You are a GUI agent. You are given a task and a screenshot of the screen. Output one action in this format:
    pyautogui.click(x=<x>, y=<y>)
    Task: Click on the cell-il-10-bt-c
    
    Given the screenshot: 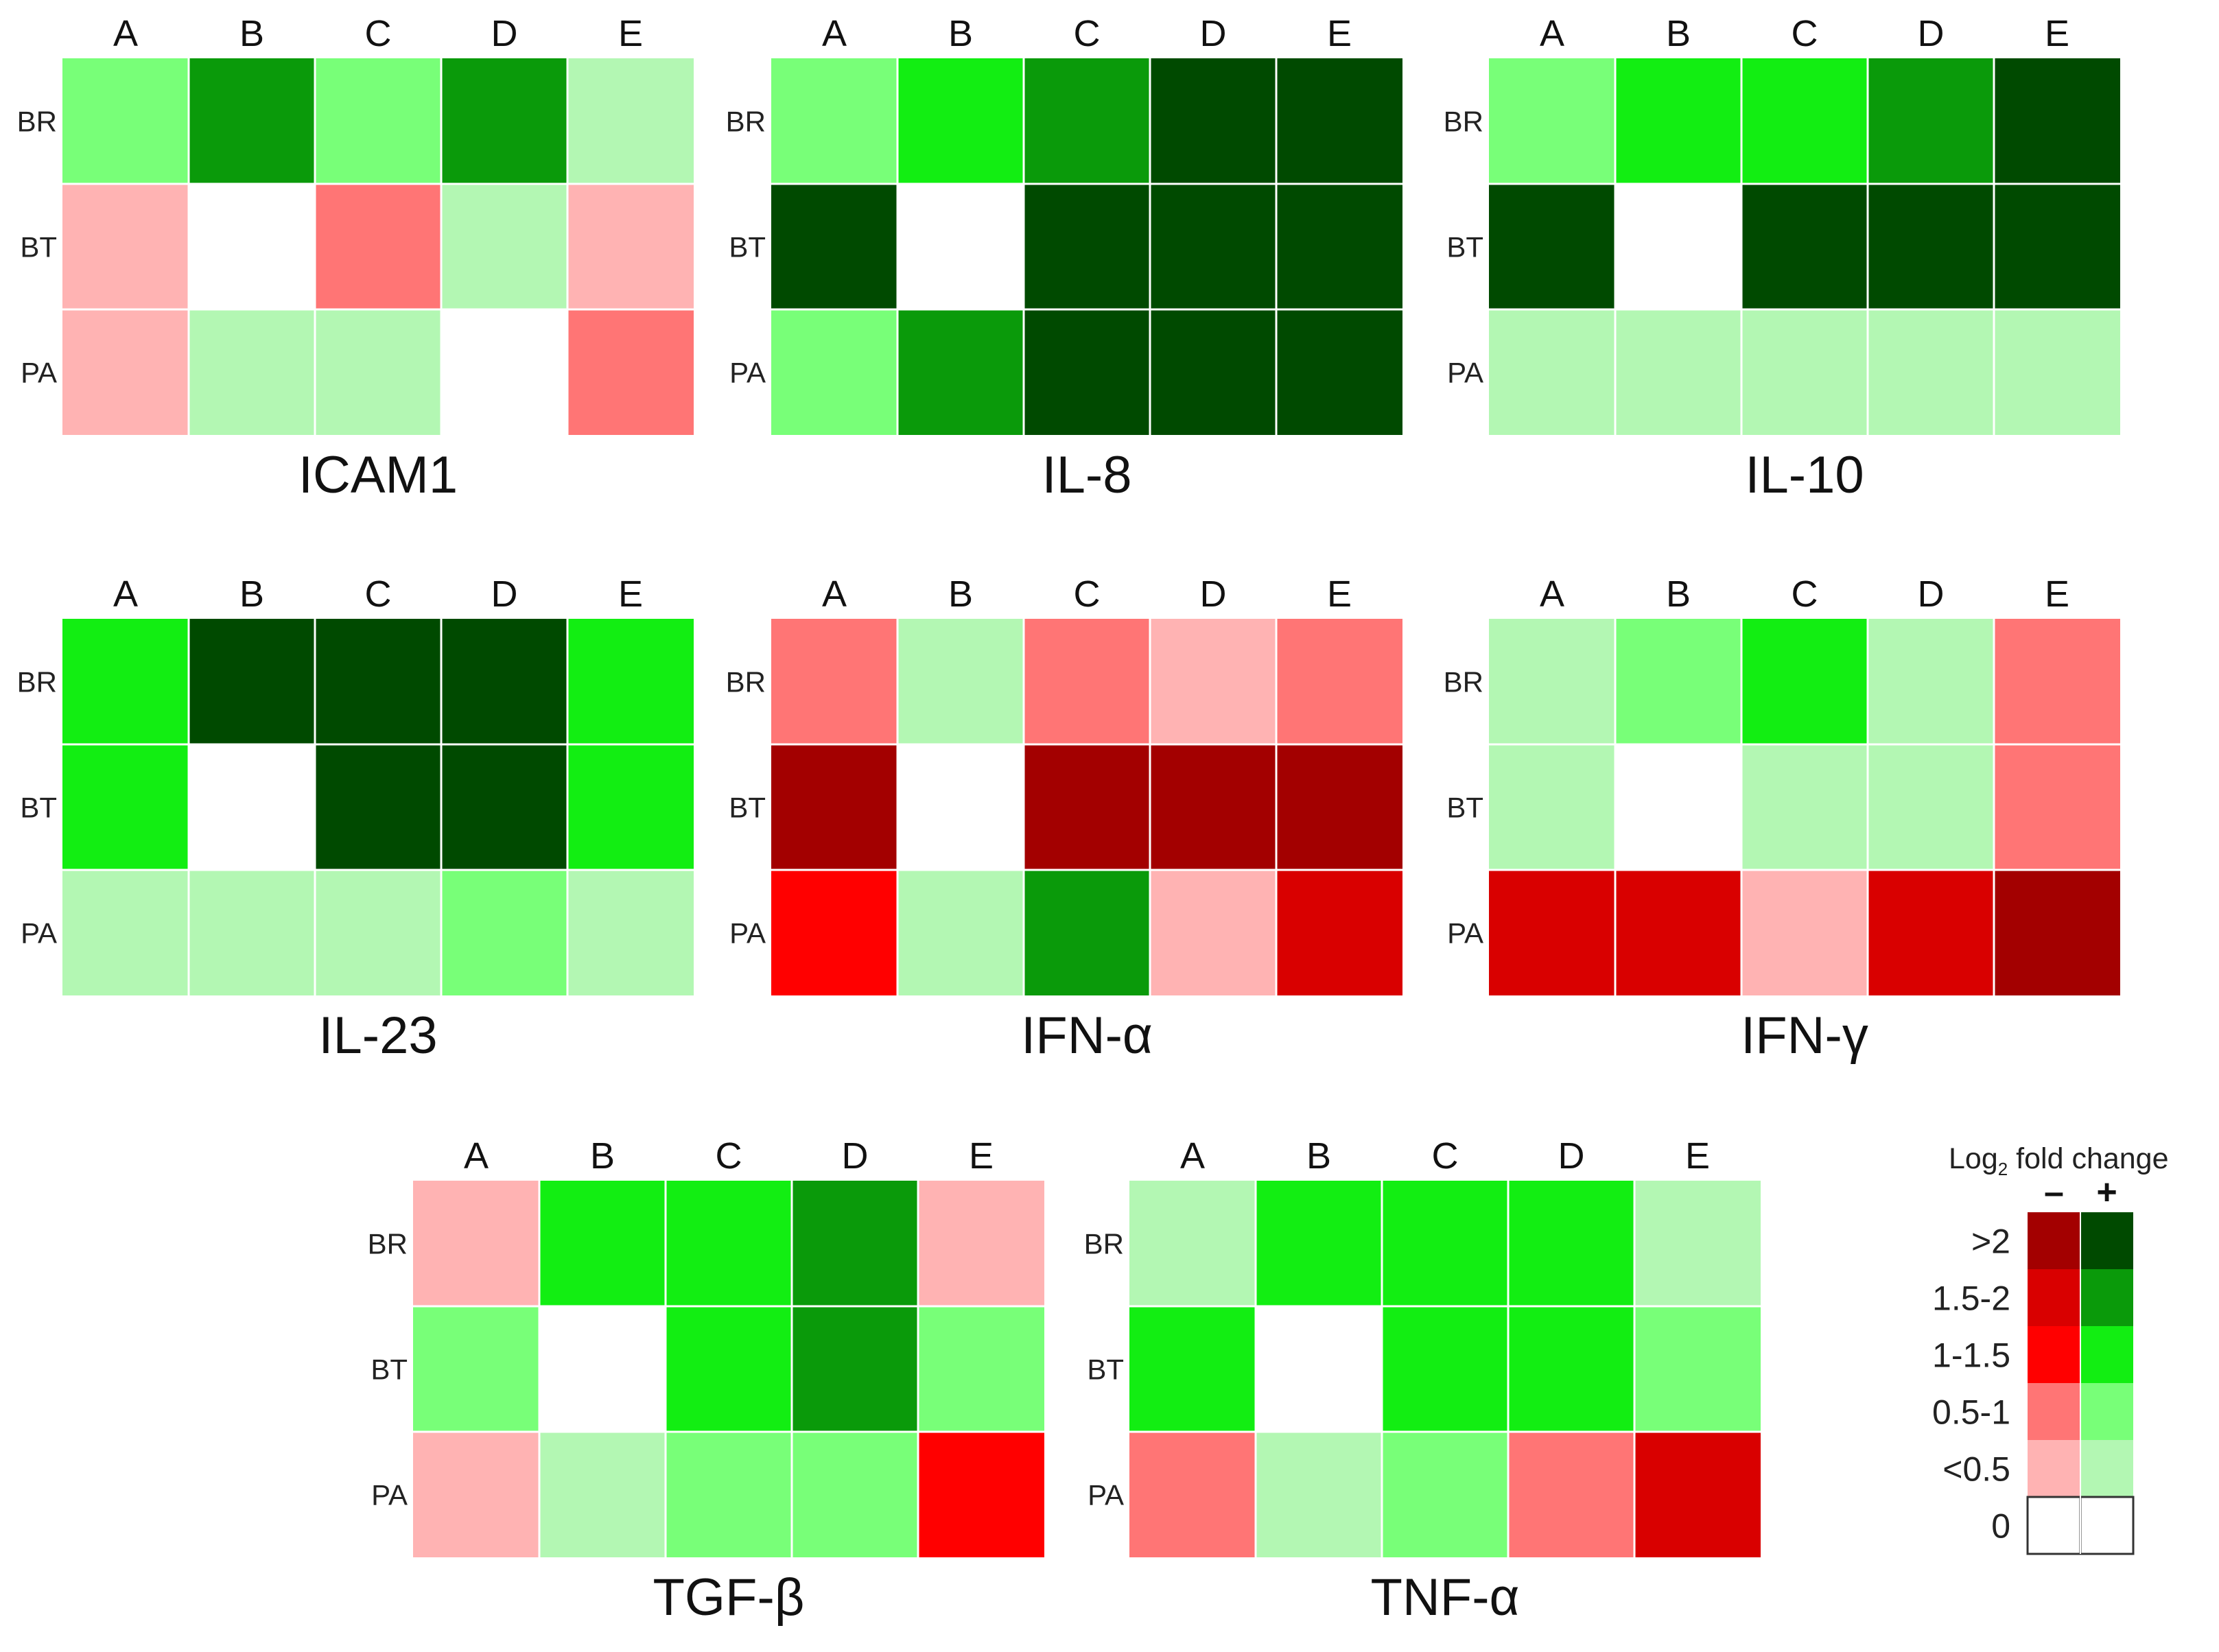 What is the action you would take?
    pyautogui.click(x=1804, y=246)
    